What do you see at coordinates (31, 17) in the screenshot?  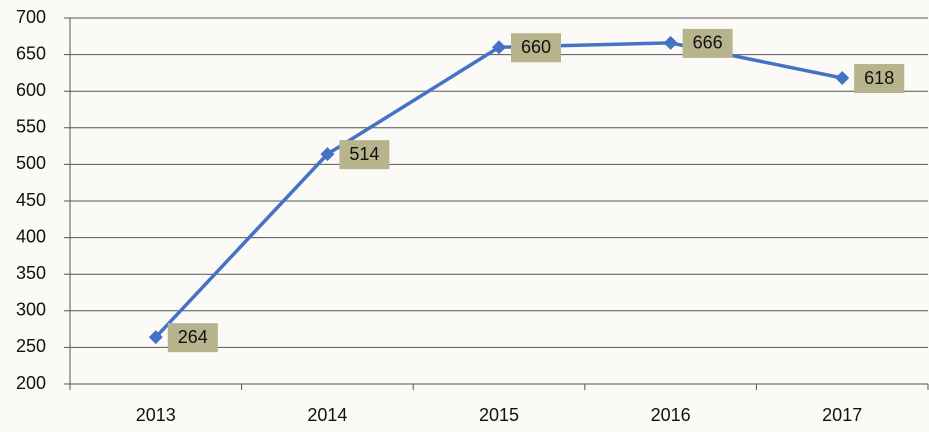 I see `y-tick-label: 700` at bounding box center [31, 17].